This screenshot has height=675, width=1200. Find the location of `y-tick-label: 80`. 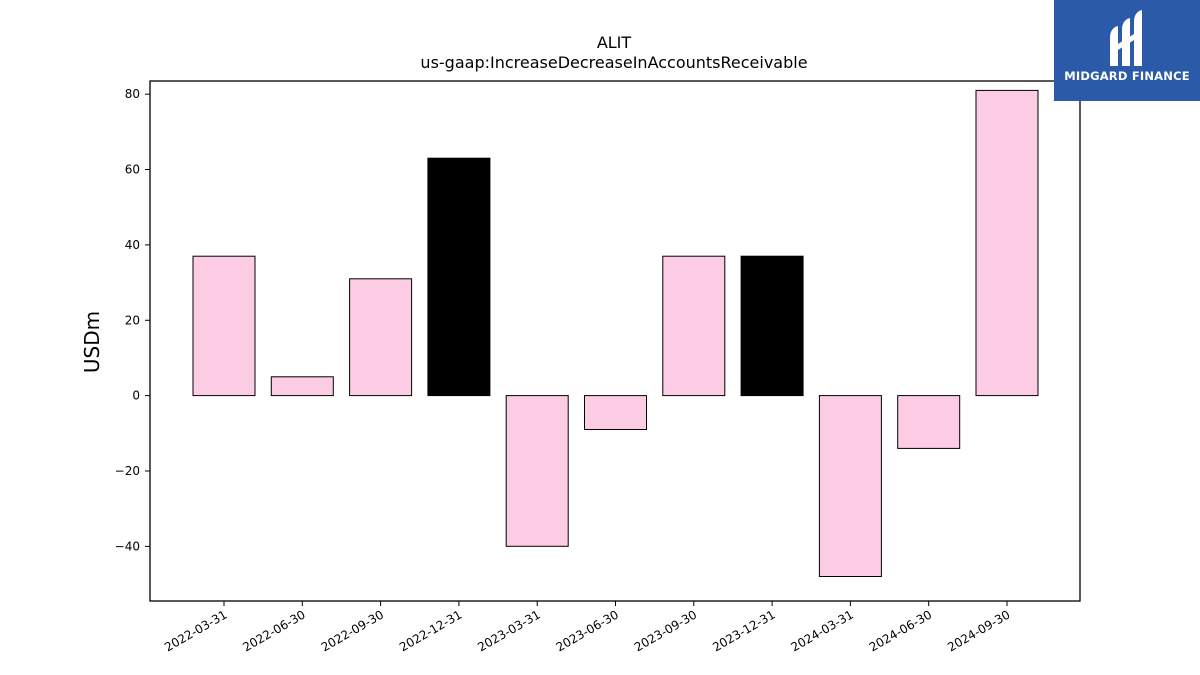

y-tick-label: 80 is located at coordinates (132, 94).